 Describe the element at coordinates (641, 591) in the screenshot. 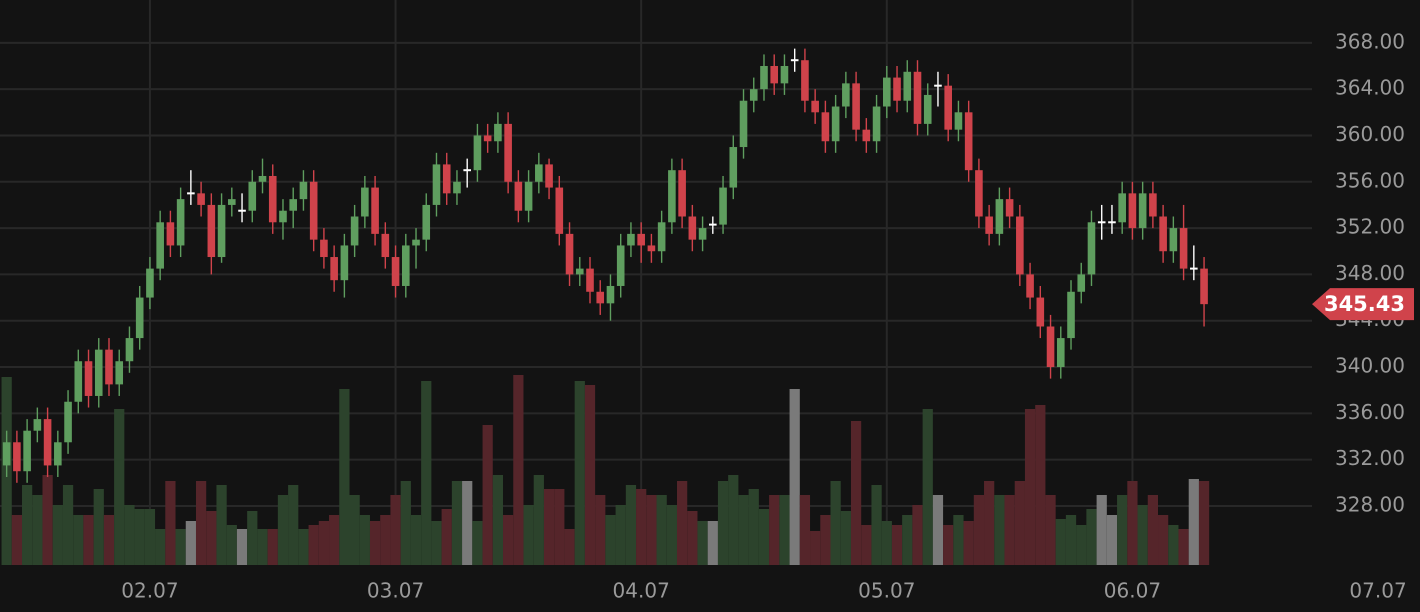

I see `x-tick-label: 04.07` at that location.